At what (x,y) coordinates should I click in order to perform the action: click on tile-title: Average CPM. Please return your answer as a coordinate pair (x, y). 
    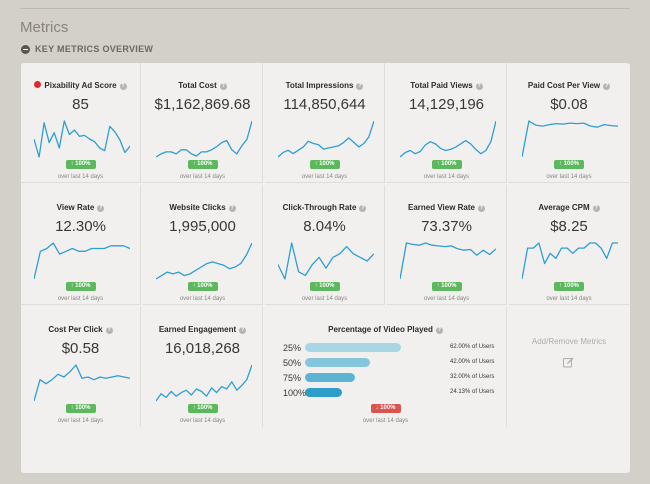
    Looking at the image, I should click on (564, 207).